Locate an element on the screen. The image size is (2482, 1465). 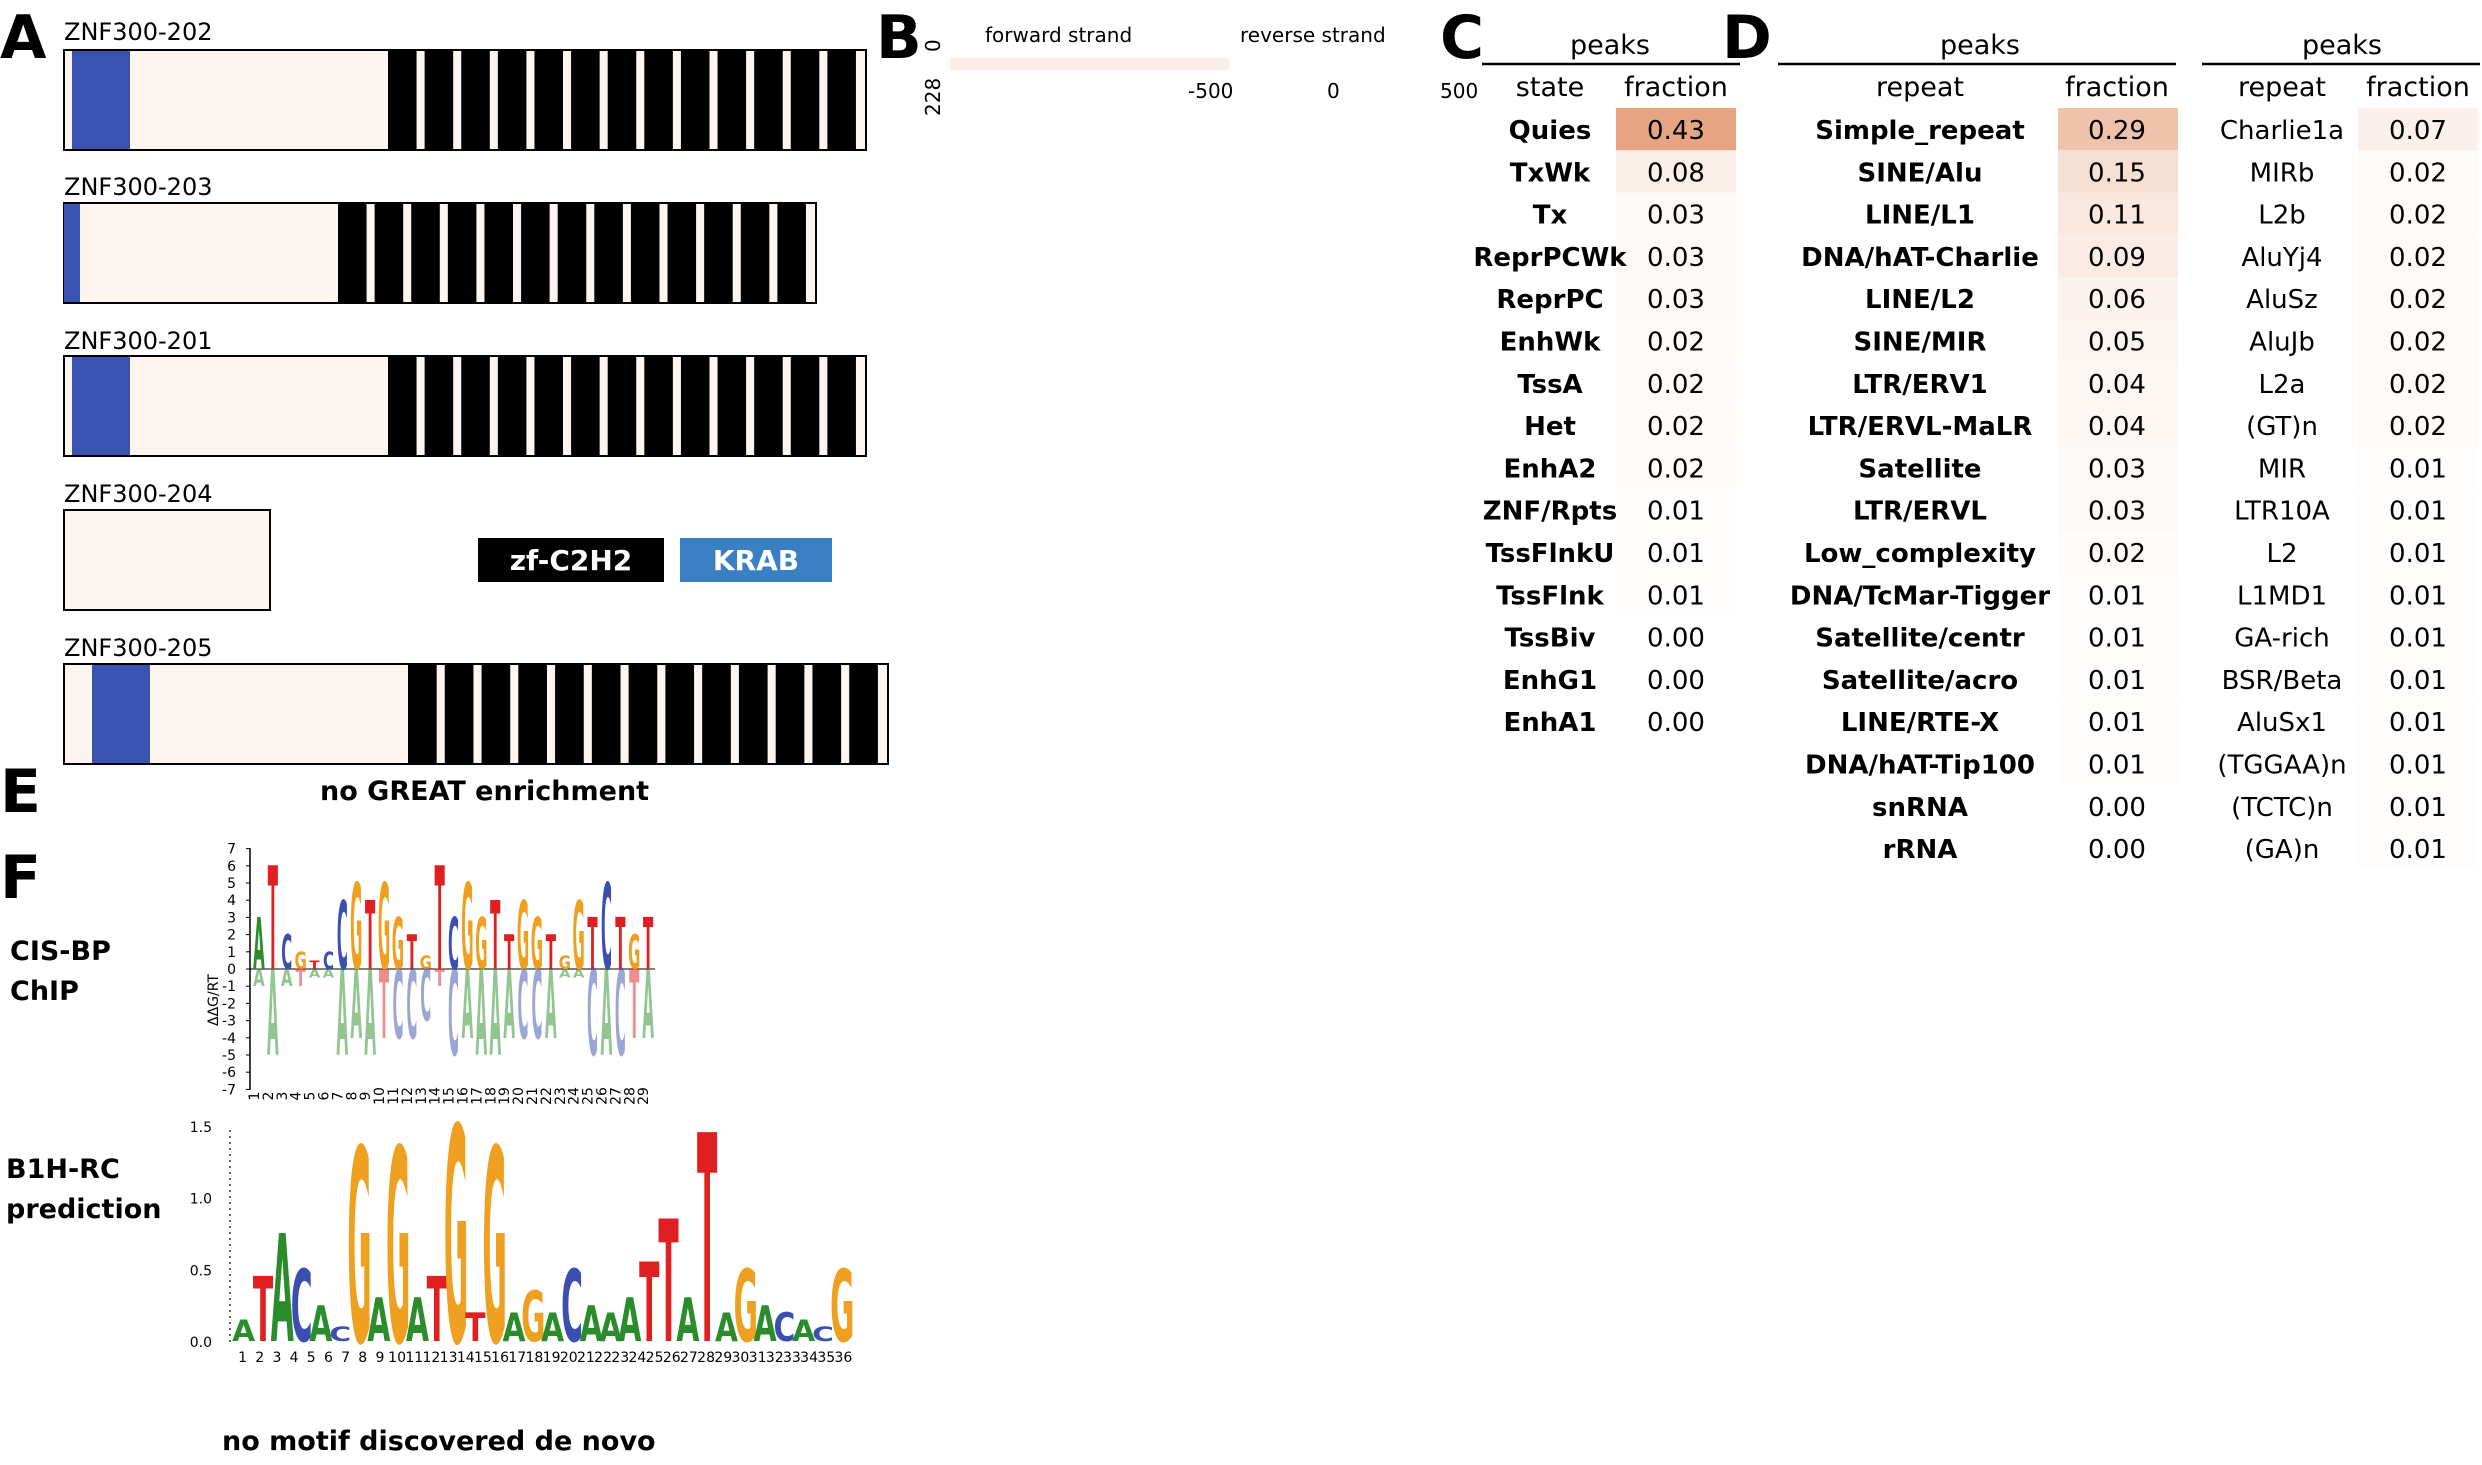
state-label: TxWk is located at coordinates (1550, 173).